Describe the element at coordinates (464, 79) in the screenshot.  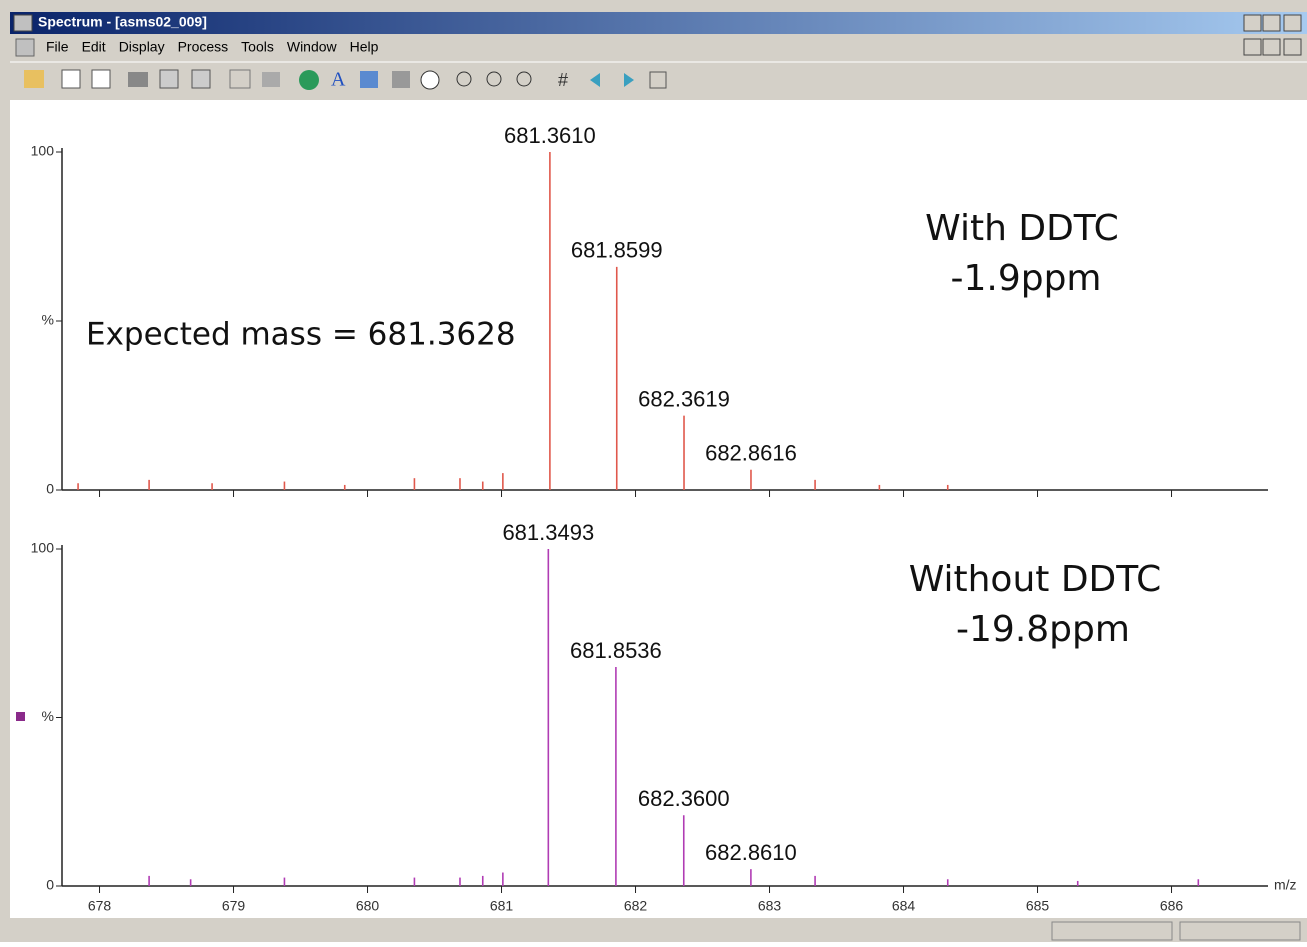
I see `tool-zoom-in` at that location.